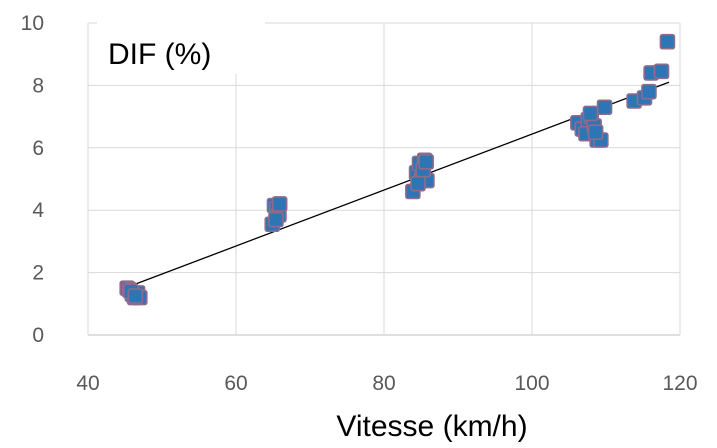 The width and height of the screenshot is (717, 448). Describe the element at coordinates (32, 23) in the screenshot. I see `y-tick-label: 10` at that location.